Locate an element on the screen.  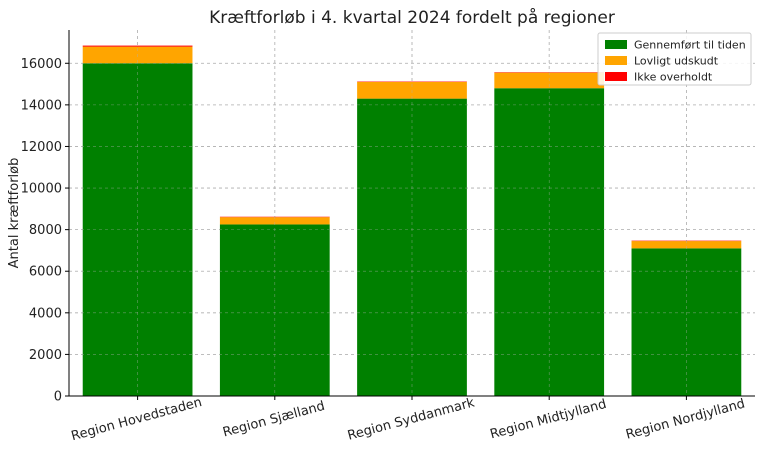
y-ticks: 0 2000 4000 6000 8000 10000 12000 14000 16000 is located at coordinates (45, 231).